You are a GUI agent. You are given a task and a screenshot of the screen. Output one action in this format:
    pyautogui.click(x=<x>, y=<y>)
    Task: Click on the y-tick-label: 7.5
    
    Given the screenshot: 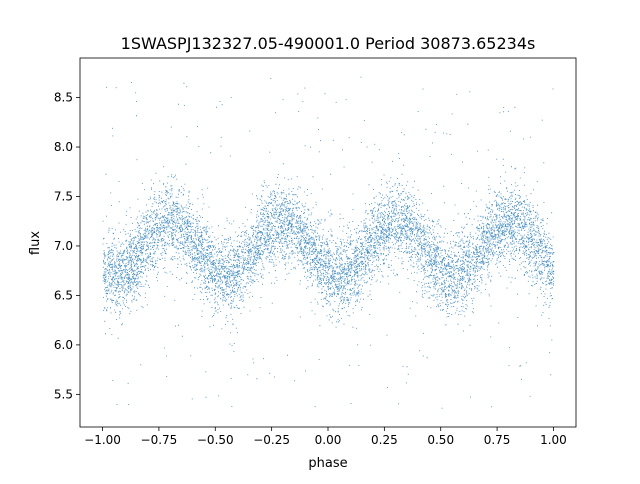 What is the action you would take?
    pyautogui.click(x=63, y=196)
    